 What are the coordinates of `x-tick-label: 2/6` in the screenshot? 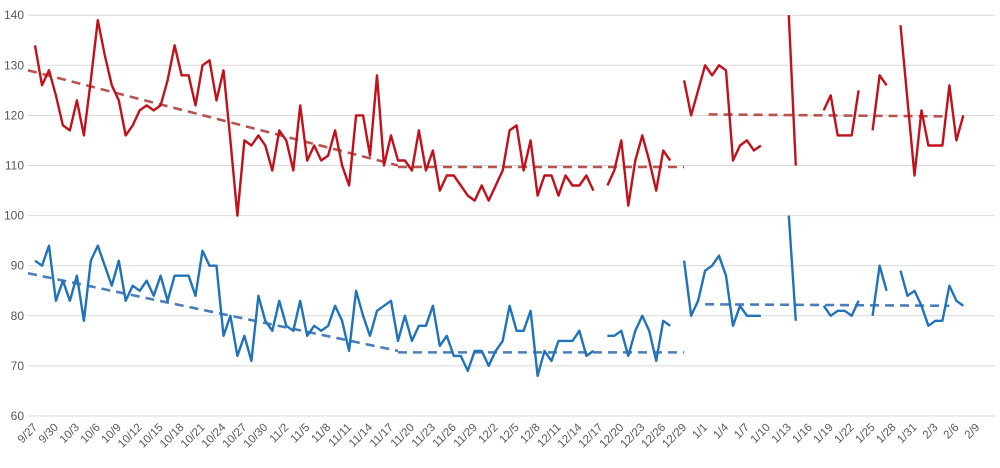 It's located at (952, 432).